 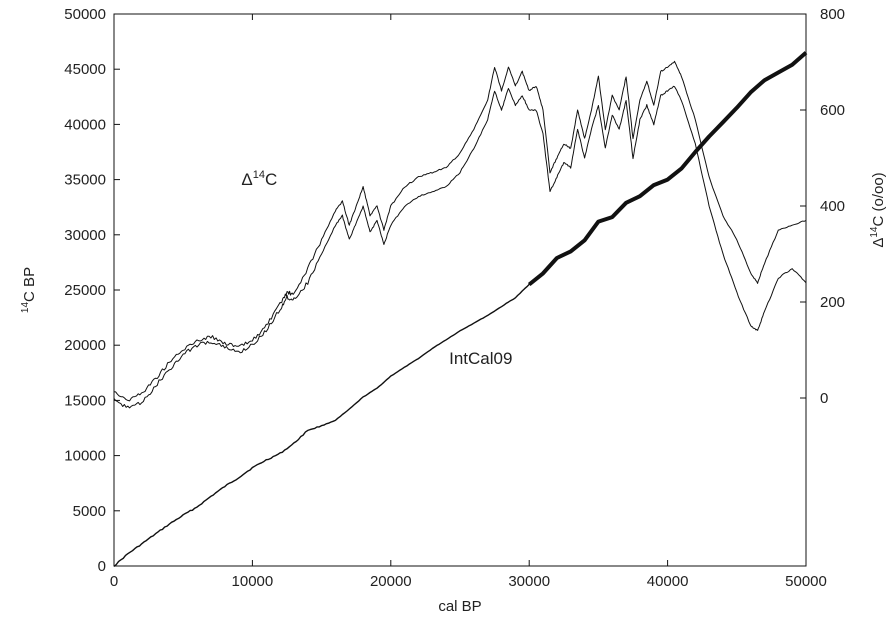 I want to click on x-tick-label: 0, so click(x=114, y=581).